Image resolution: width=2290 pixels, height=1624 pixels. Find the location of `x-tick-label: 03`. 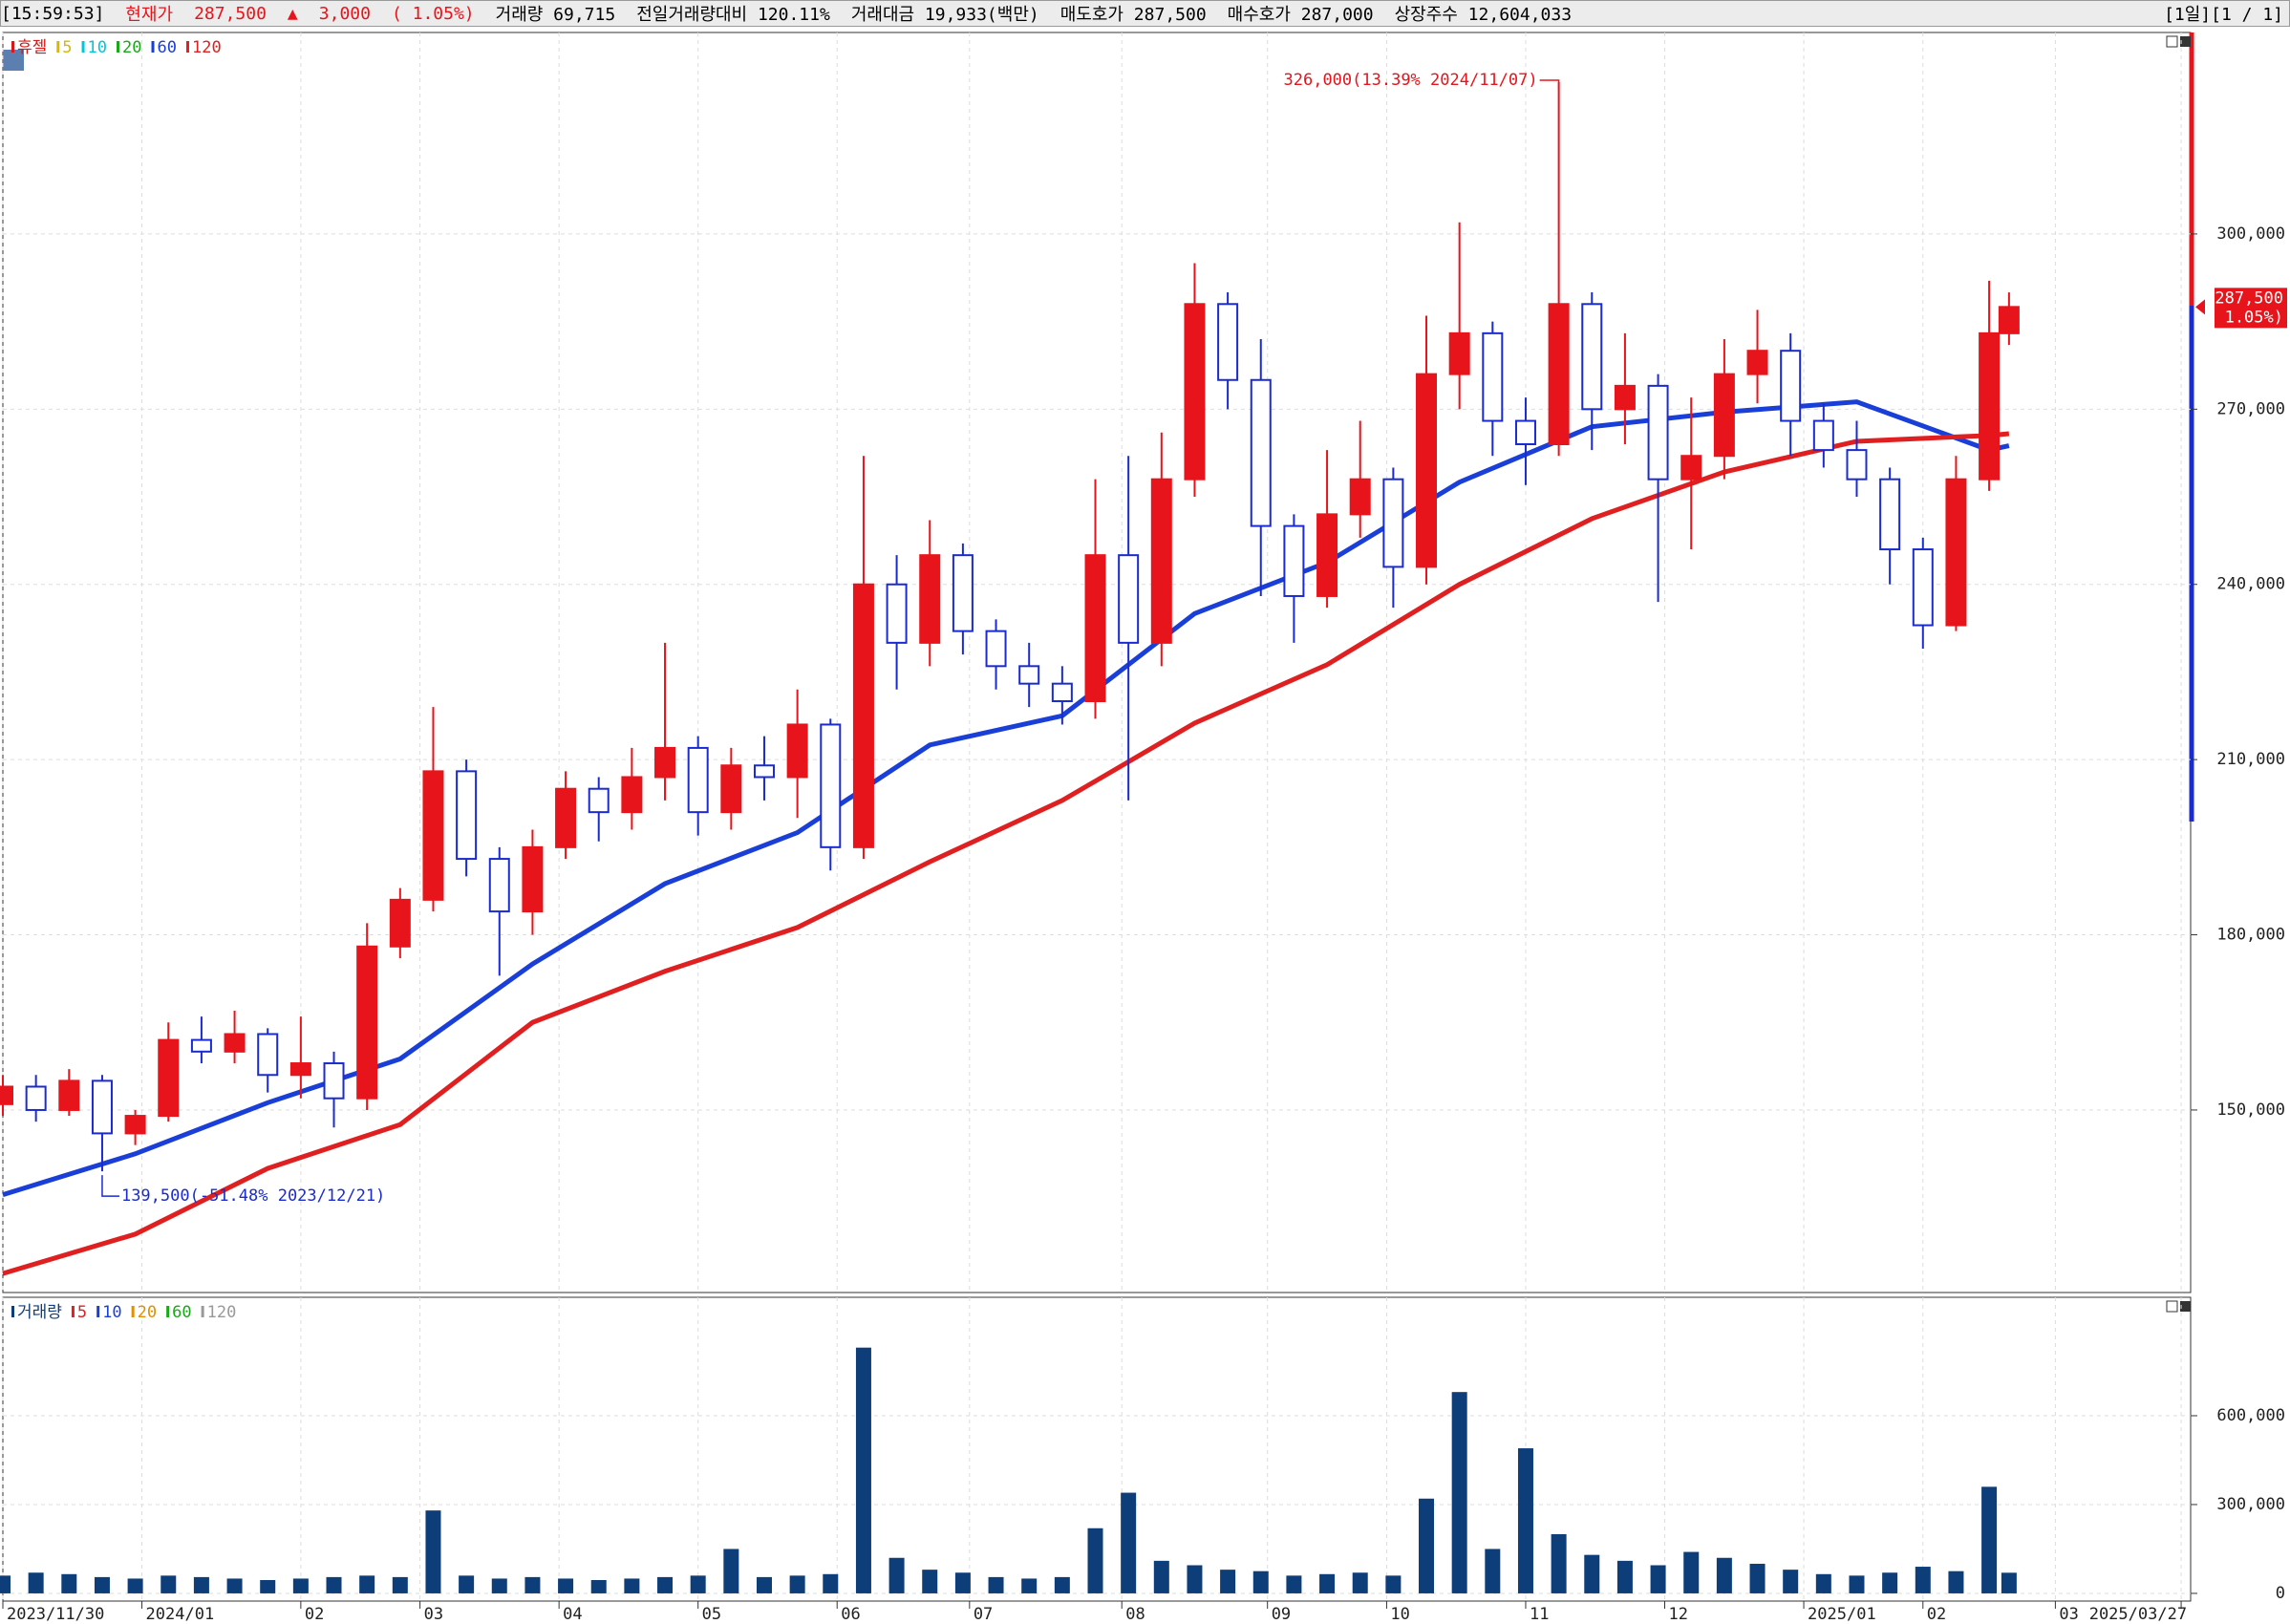

x-tick-label: 03 is located at coordinates (433, 1615).